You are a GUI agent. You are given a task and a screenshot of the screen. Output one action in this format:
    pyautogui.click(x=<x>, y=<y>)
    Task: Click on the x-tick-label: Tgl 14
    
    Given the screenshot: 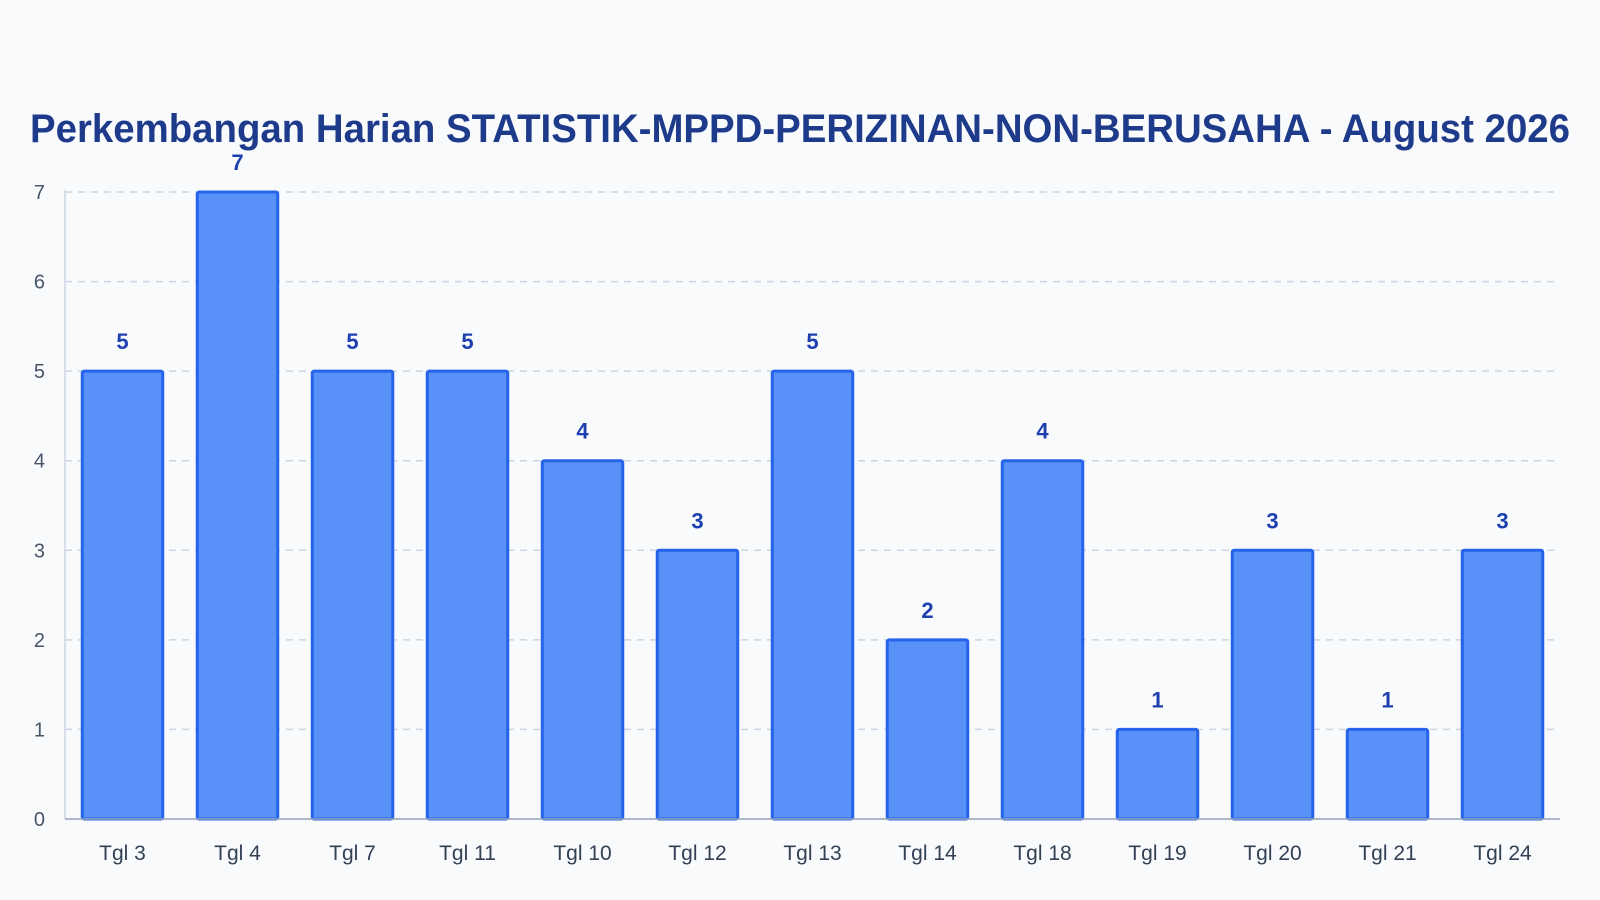 What is the action you would take?
    pyautogui.click(x=927, y=853)
    